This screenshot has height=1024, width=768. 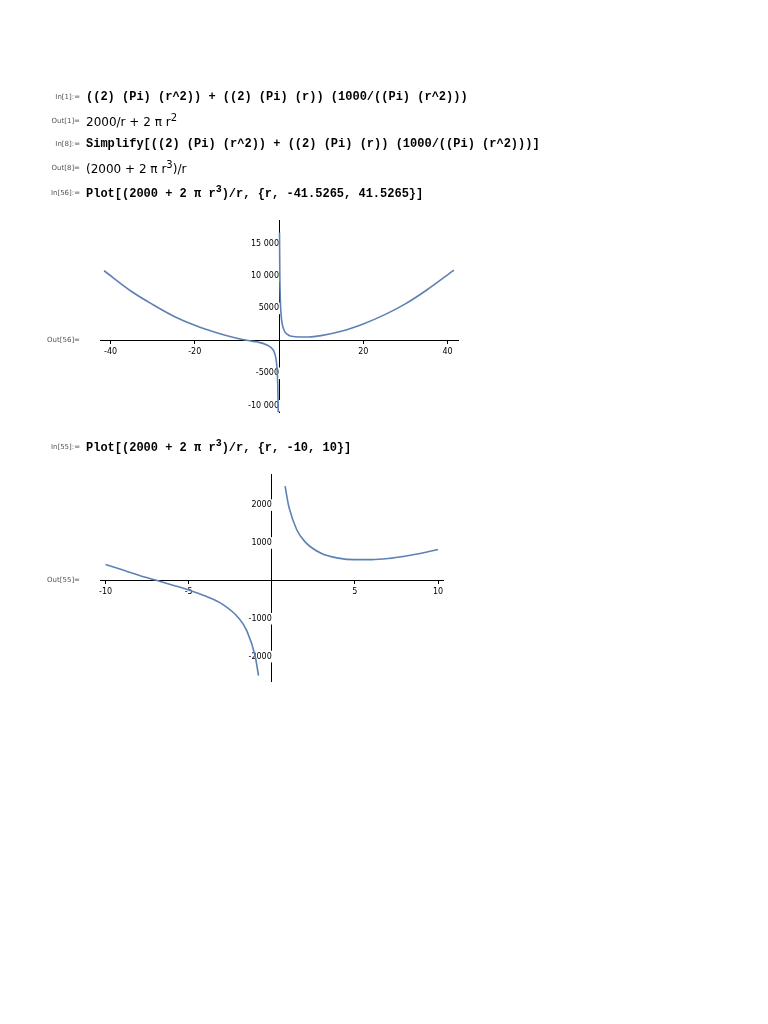 What do you see at coordinates (219, 446) in the screenshot?
I see `text: Plot[(2000 + 2 π r$^{3}$)/r, {r, -10, 10}]` at bounding box center [219, 446].